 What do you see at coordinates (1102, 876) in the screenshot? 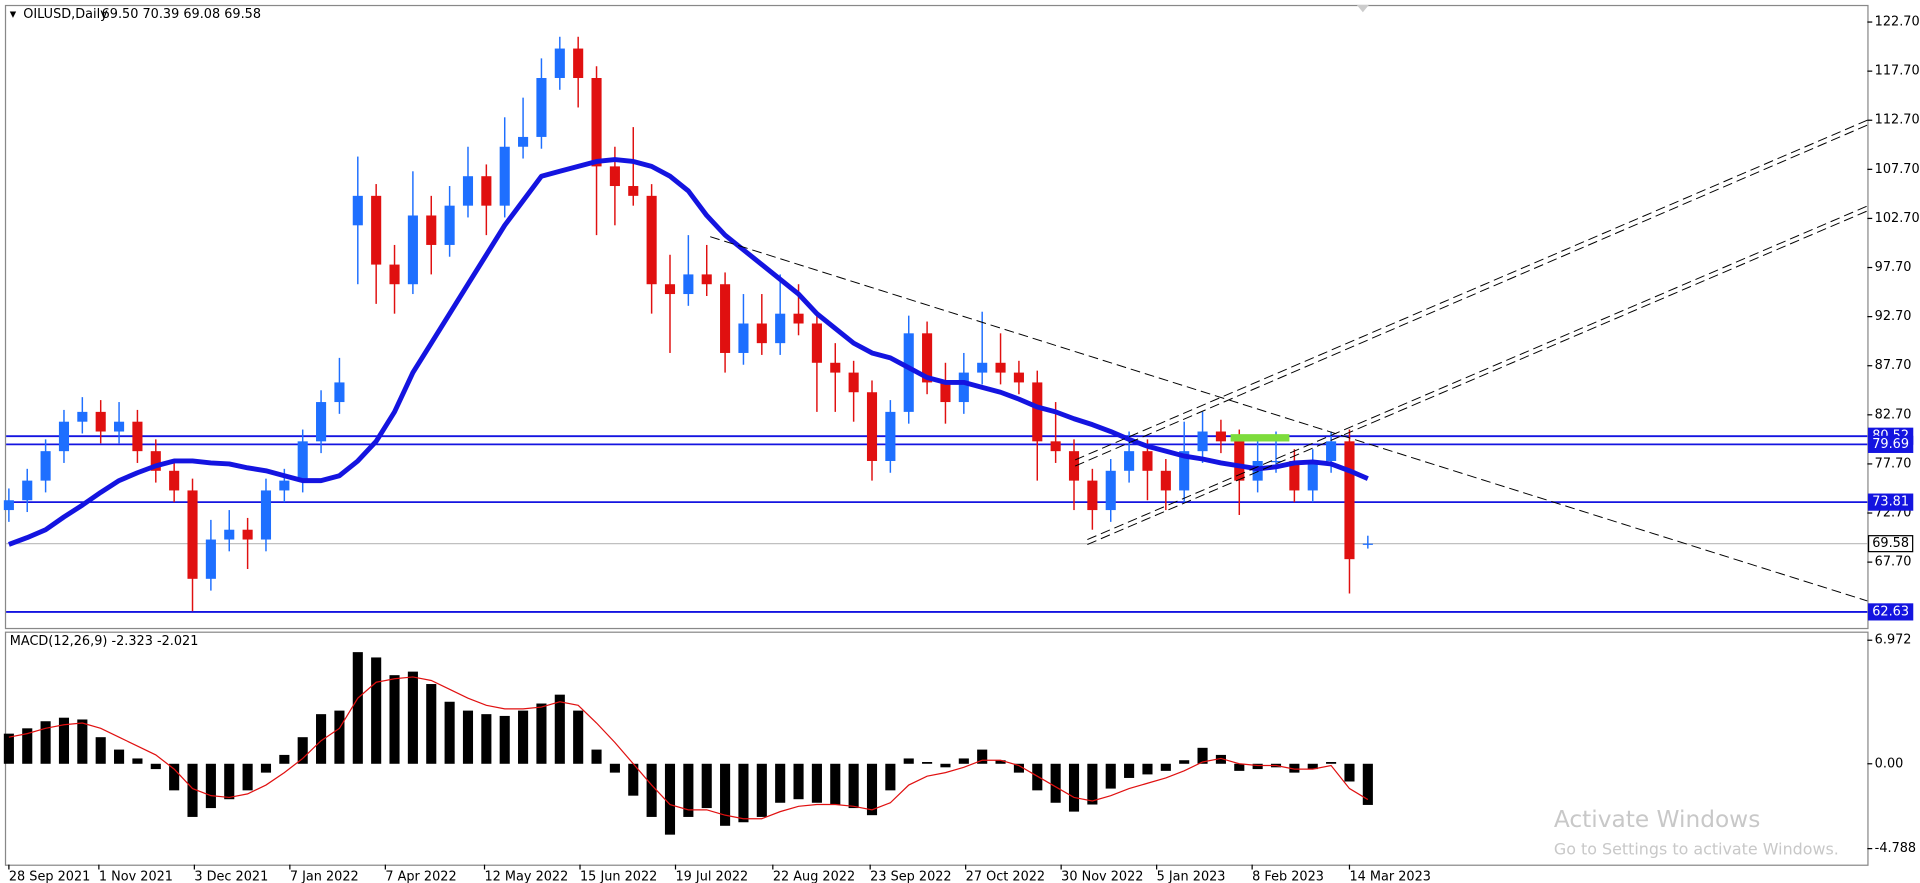
I see `x-tick-label: 30 Nov 2022` at bounding box center [1102, 876].